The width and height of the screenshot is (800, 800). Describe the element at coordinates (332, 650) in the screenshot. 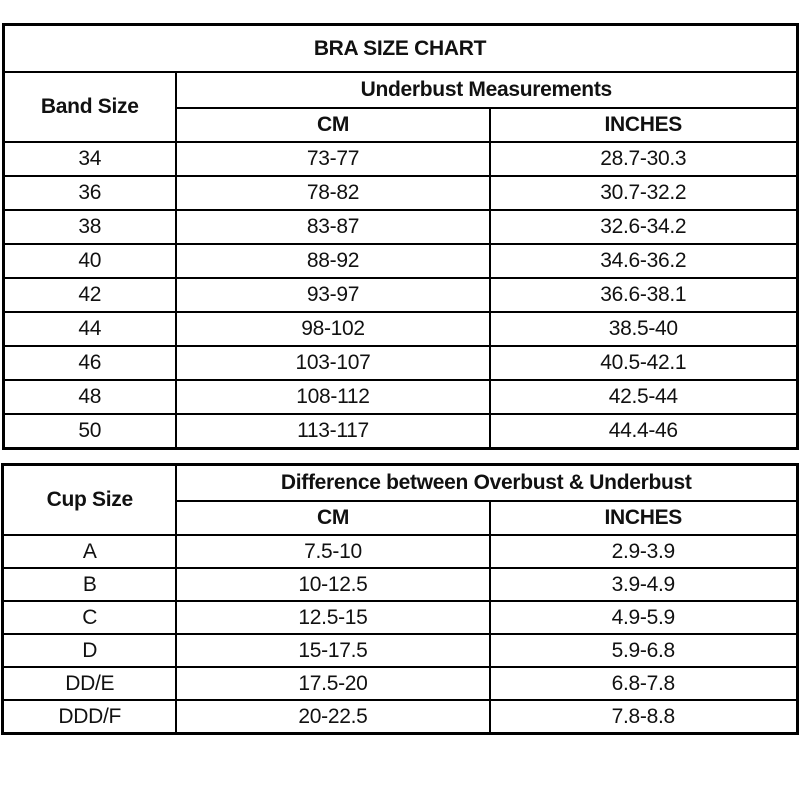

I see `cm-range-cell: 15-17.5` at that location.